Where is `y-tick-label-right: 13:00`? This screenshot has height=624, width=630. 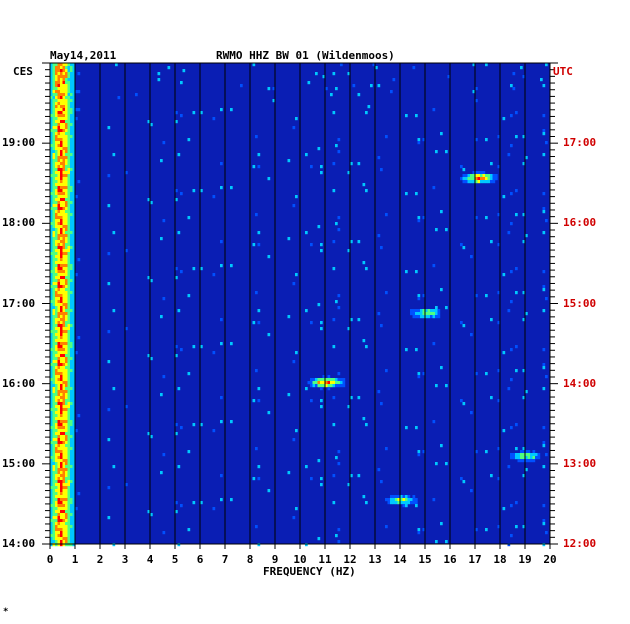 y-tick-label-right: 13:00 is located at coordinates (580, 463).